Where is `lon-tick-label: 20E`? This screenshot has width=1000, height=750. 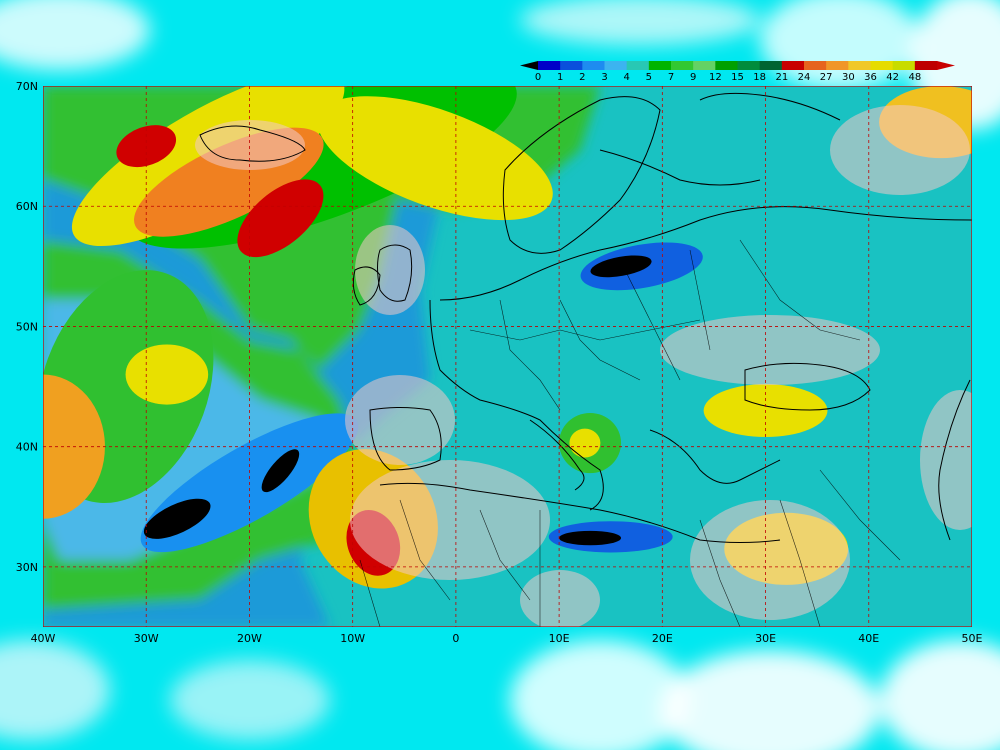
lon-tick-label: 20E is located at coordinates (662, 638).